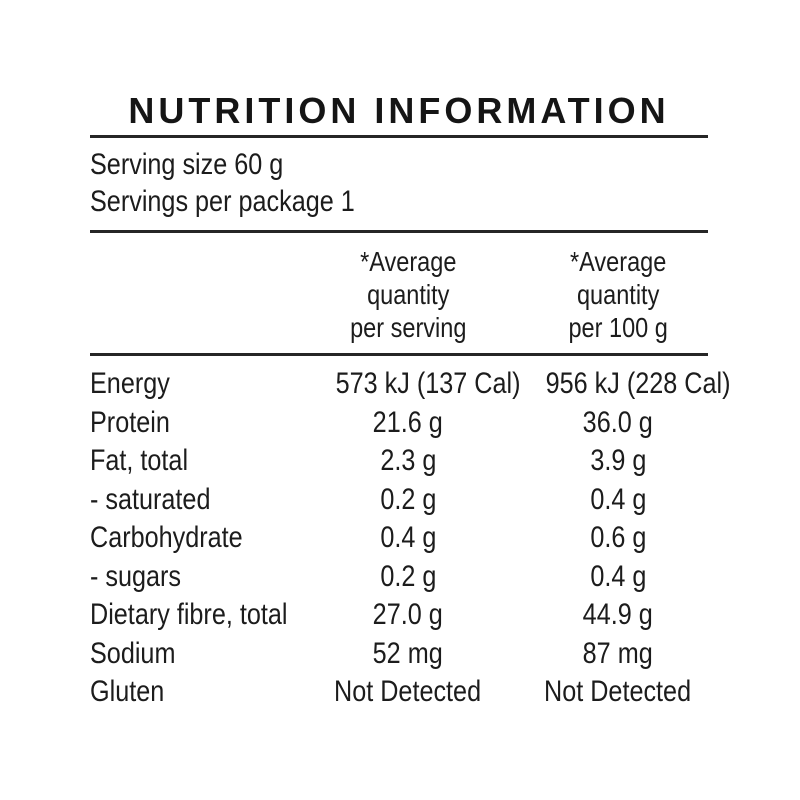 The image size is (800, 800). I want to click on servings-per-package-text: Servings per package 1, so click(222, 201).